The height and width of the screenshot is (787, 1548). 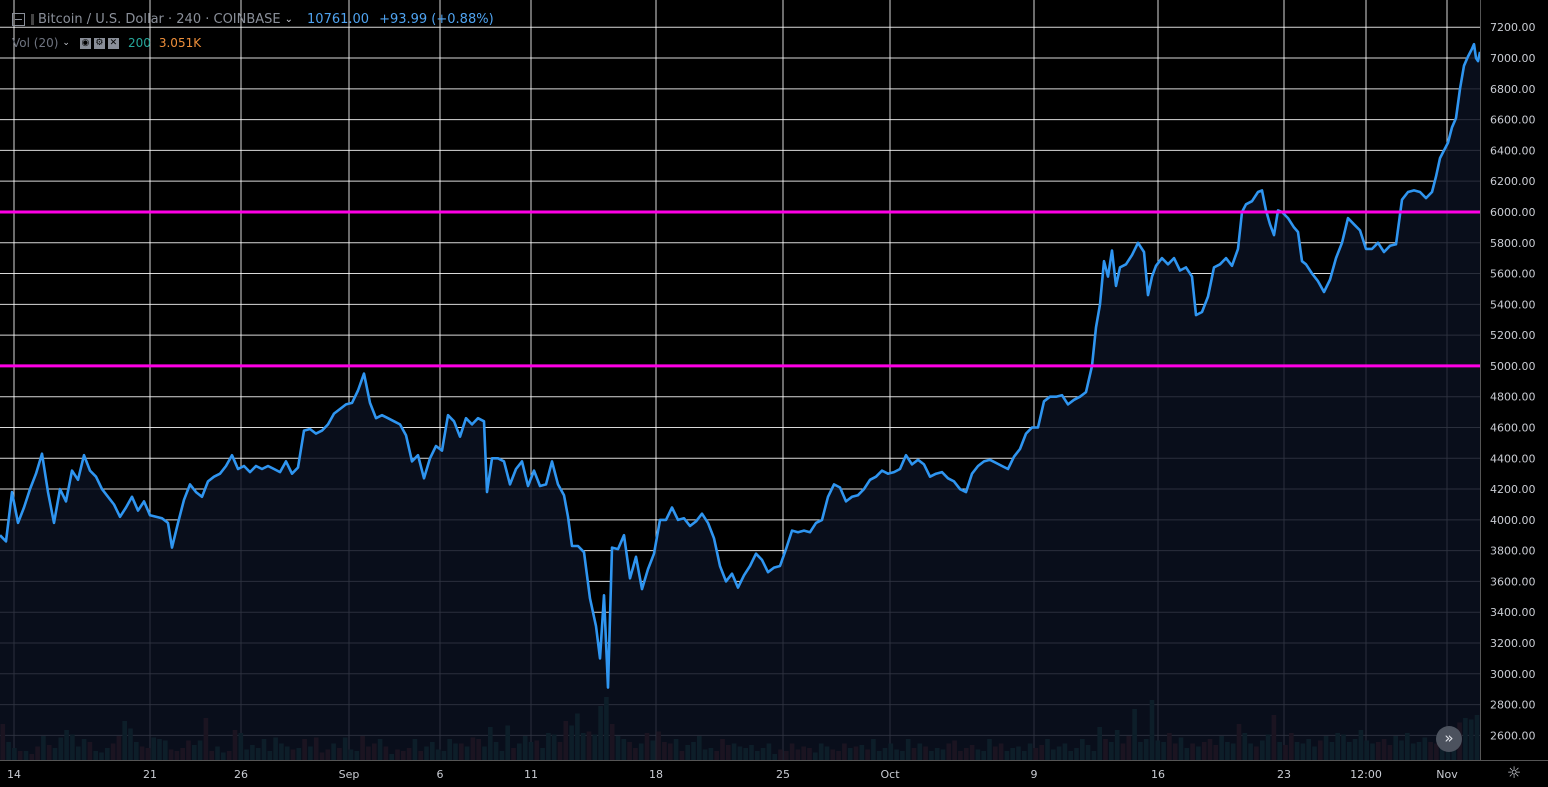 I want to click on symbol-marker-icon, so click(x=32, y=19).